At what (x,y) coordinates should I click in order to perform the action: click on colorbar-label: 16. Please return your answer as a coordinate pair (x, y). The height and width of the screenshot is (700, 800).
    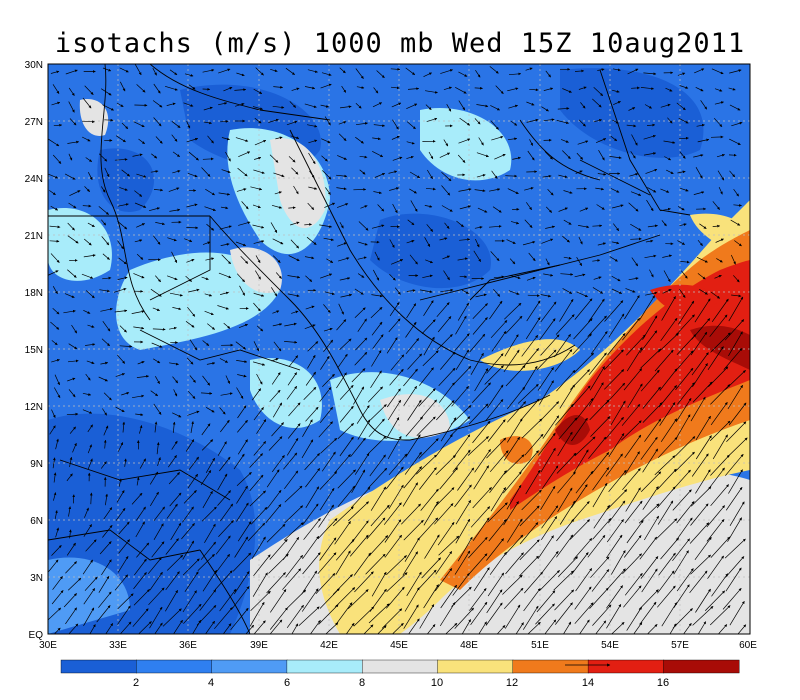
    Looking at the image, I should click on (663, 683).